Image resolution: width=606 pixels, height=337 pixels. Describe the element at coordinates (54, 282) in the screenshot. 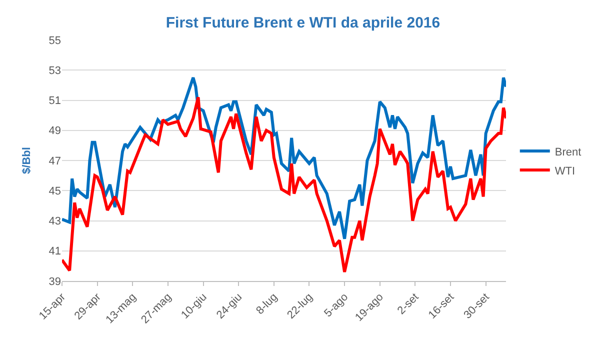

I see `y-tick-label: 39` at that location.